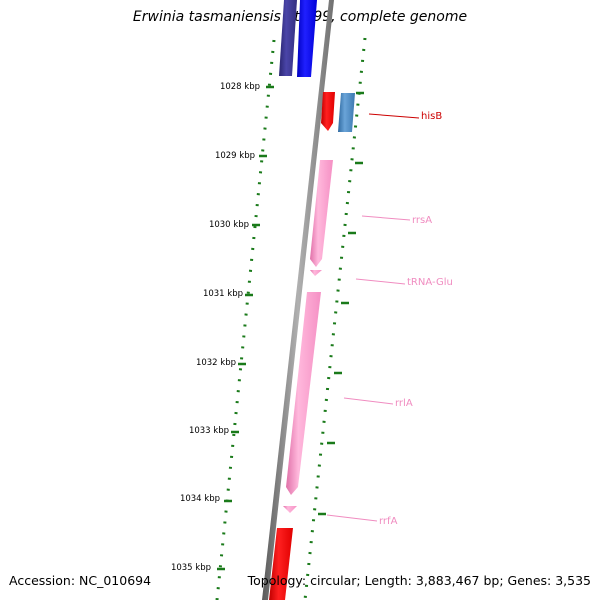 The height and width of the screenshot is (600, 600). Describe the element at coordinates (245, 328) in the screenshot. I see `major-ticks-inner` at that location.